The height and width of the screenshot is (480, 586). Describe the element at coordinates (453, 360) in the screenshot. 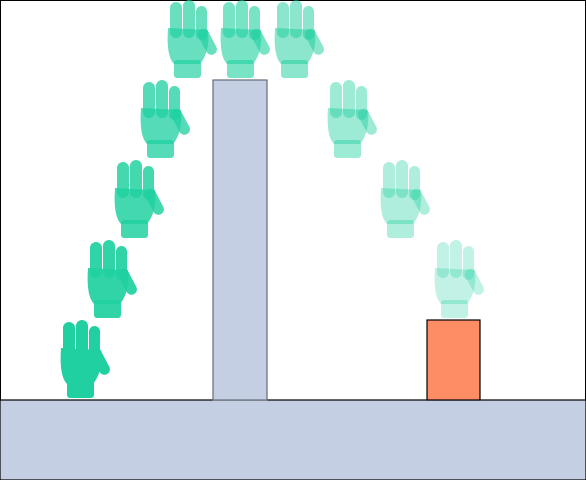

I see `target-block` at that location.